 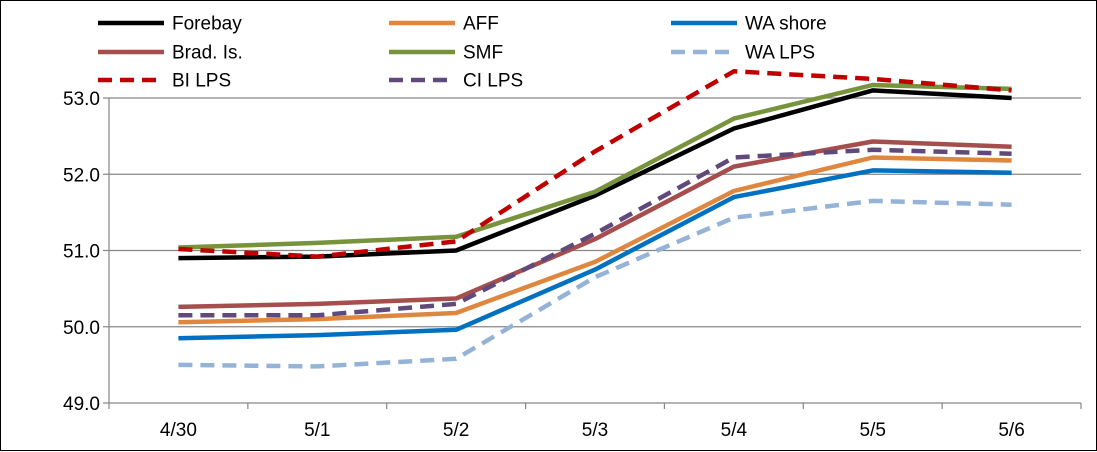 What do you see at coordinates (81, 99) in the screenshot?
I see `y-tick-label: 53.0` at bounding box center [81, 99].